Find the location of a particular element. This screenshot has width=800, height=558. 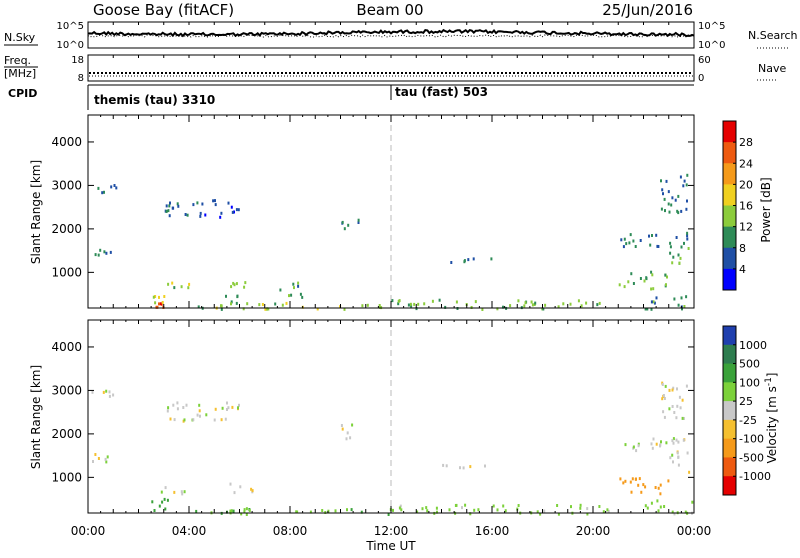

x-axis-title: Time UT is located at coordinates (390, 546).